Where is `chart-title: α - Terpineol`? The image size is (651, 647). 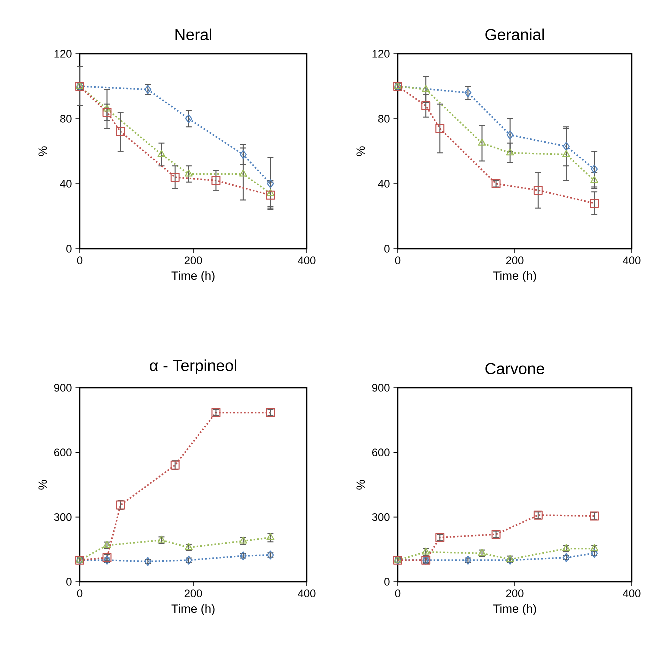
chart-title: α - Terpineol is located at coordinates (193, 367).